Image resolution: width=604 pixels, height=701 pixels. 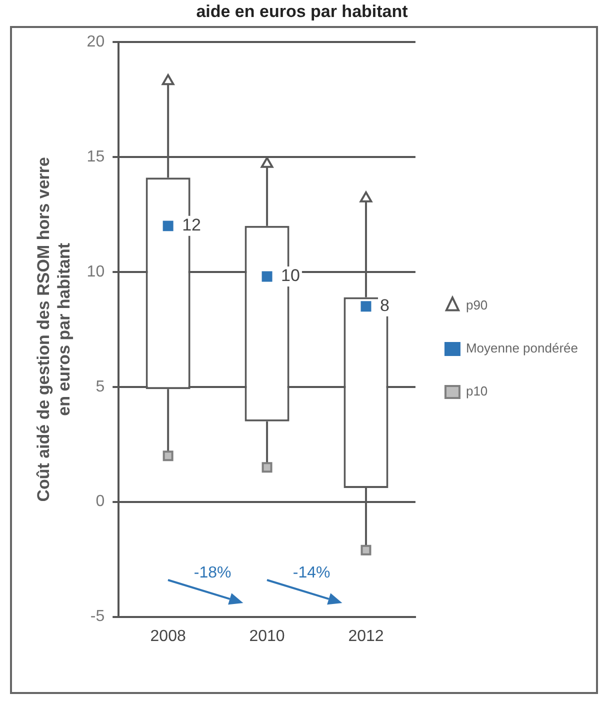 I want to click on y-tick-label: 20, so click(x=95, y=41).